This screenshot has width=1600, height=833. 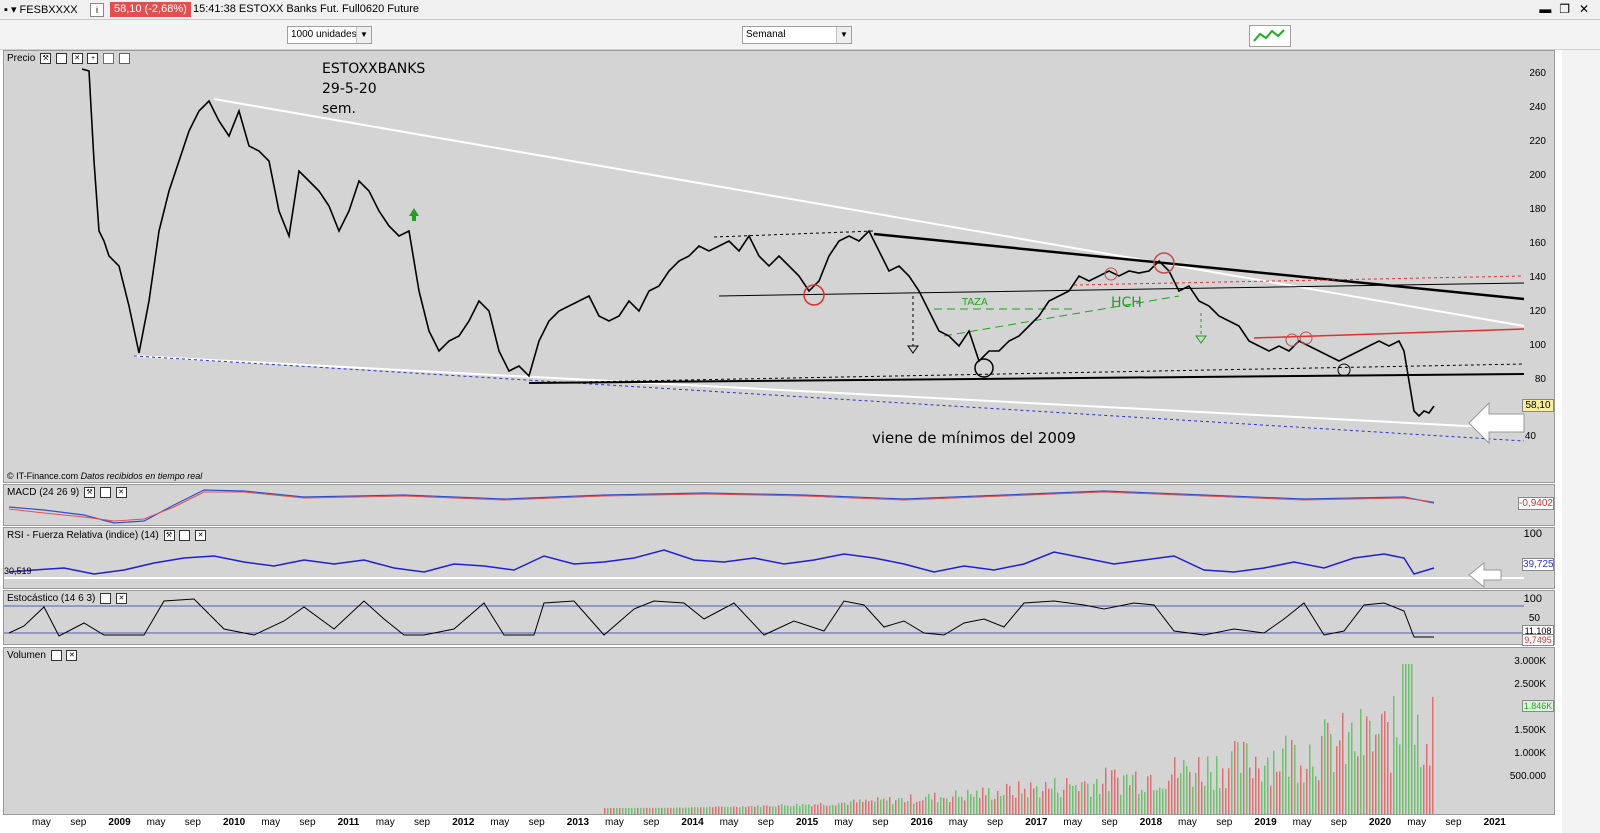 What do you see at coordinates (1537, 226) in the screenshot?
I see `price-y-axis: 260 240 220 200 180 160 140 120 100 80` at bounding box center [1537, 226].